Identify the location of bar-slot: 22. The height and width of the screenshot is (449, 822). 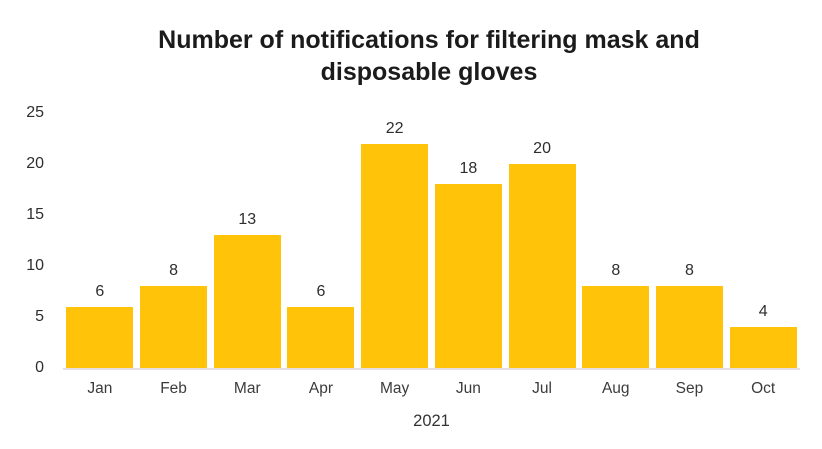
(395, 240).